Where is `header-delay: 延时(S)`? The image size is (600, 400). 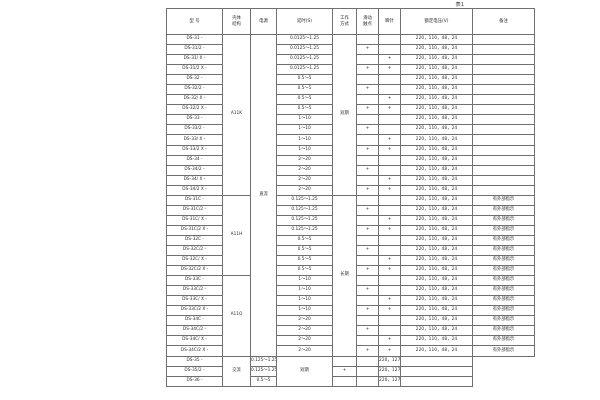
header-delay: 延时(S) is located at coordinates (304, 21).